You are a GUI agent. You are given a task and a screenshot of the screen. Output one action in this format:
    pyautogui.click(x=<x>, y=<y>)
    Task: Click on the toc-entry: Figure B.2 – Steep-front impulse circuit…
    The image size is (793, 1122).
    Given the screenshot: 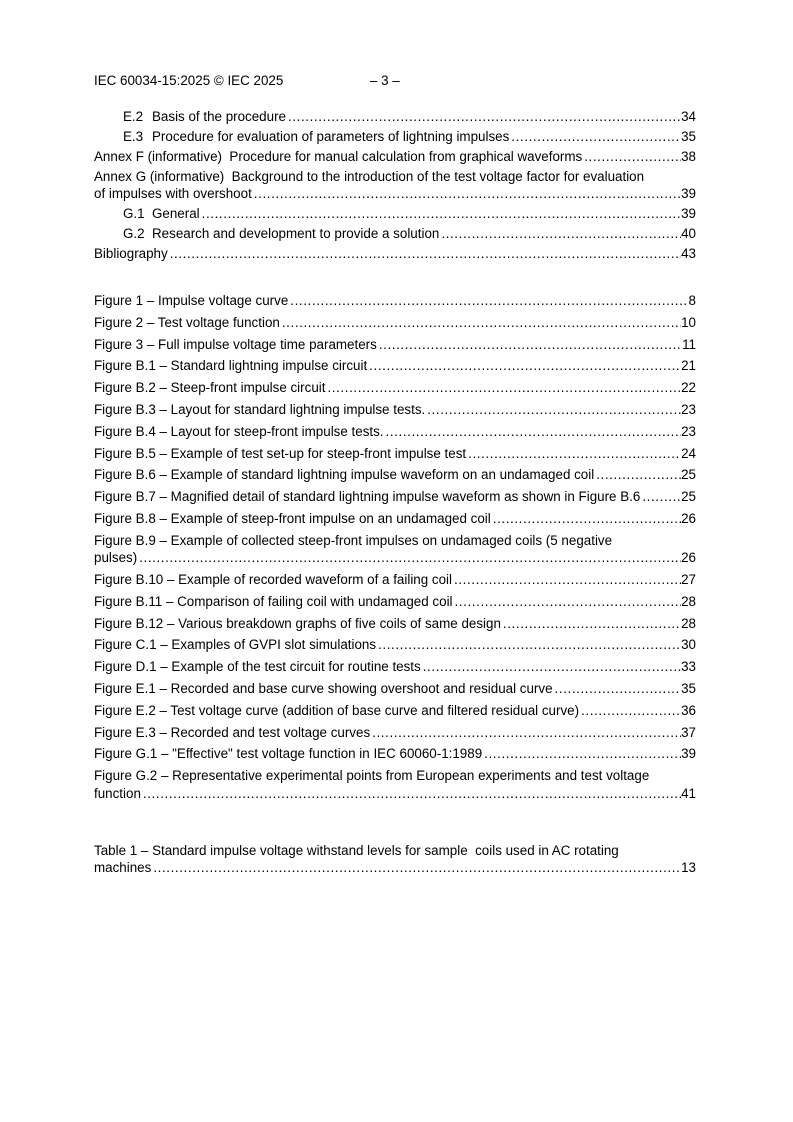 What is the action you would take?
    pyautogui.click(x=395, y=387)
    